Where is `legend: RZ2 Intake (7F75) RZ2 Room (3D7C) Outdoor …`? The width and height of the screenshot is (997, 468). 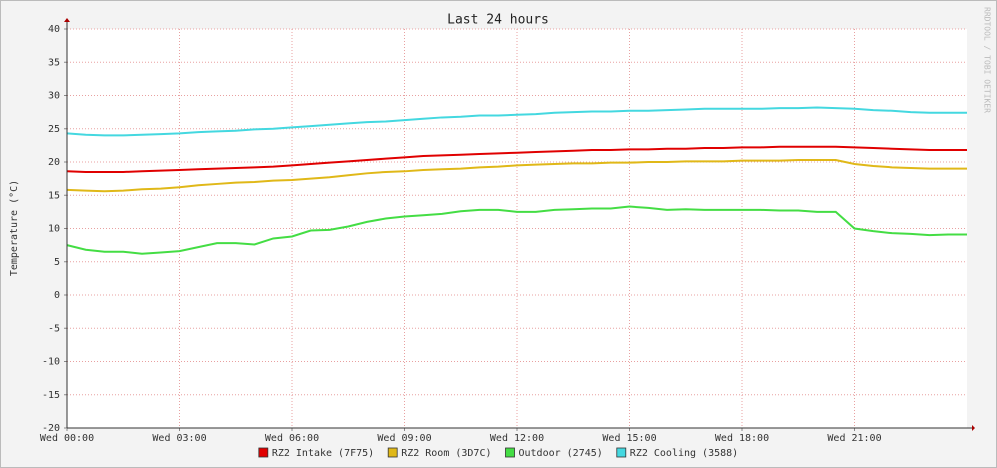 legend: RZ2 Intake (7F75) RZ2 Room (3D7C) Outdoor … is located at coordinates (498, 453).